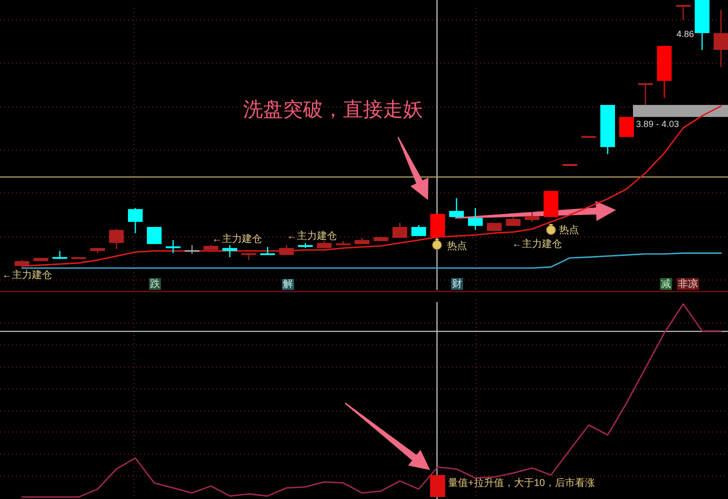 This screenshot has width=728, height=499. Describe the element at coordinates (288, 284) in the screenshot. I see `annotation: 解` at that location.